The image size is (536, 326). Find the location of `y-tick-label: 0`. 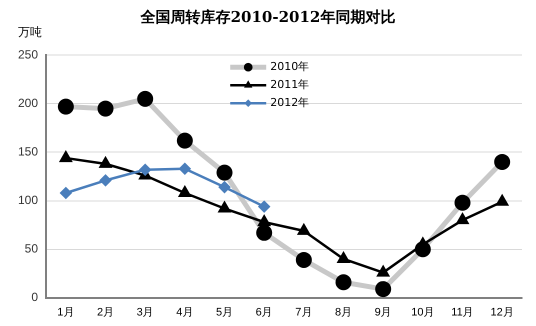

y-tick-label: 0 is located at coordinates (34, 297).